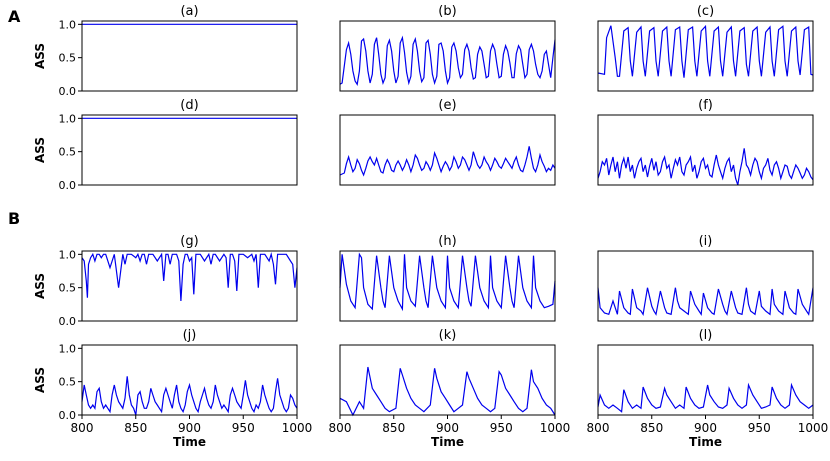  What do you see at coordinates (448, 335) in the screenshot?
I see `panel-title: (k)` at bounding box center [448, 335].